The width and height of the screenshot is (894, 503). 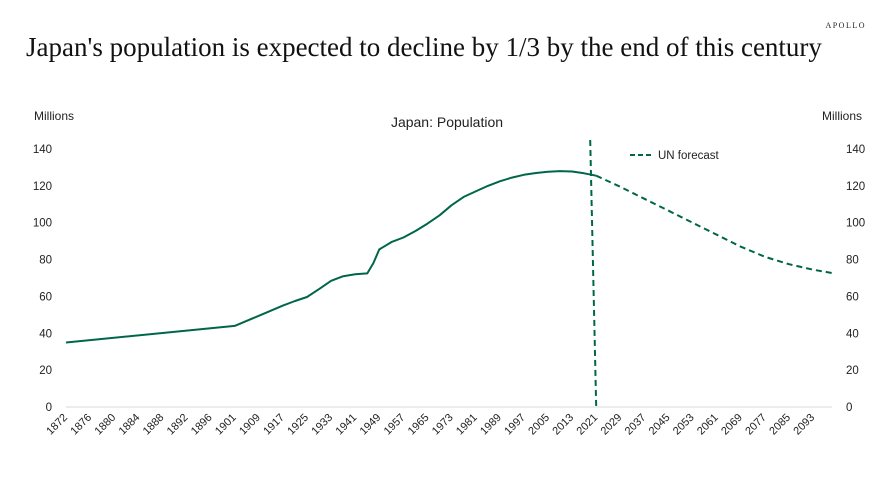 I want to click on x-tick-label: 2085, so click(x=780, y=425).